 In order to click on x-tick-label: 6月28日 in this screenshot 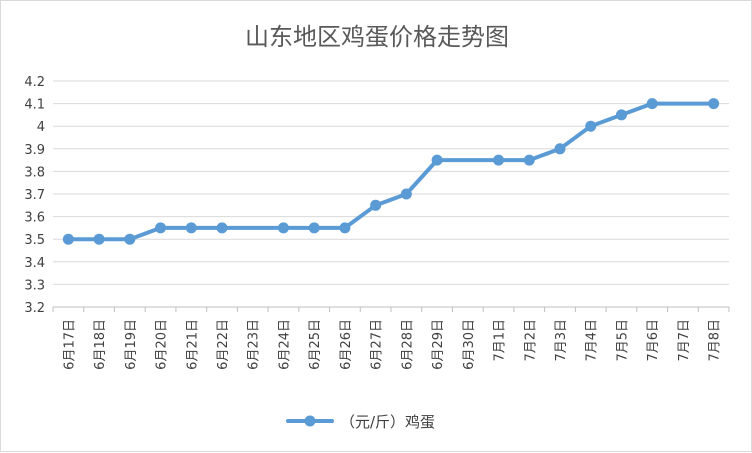, I will do `click(407, 344)`.